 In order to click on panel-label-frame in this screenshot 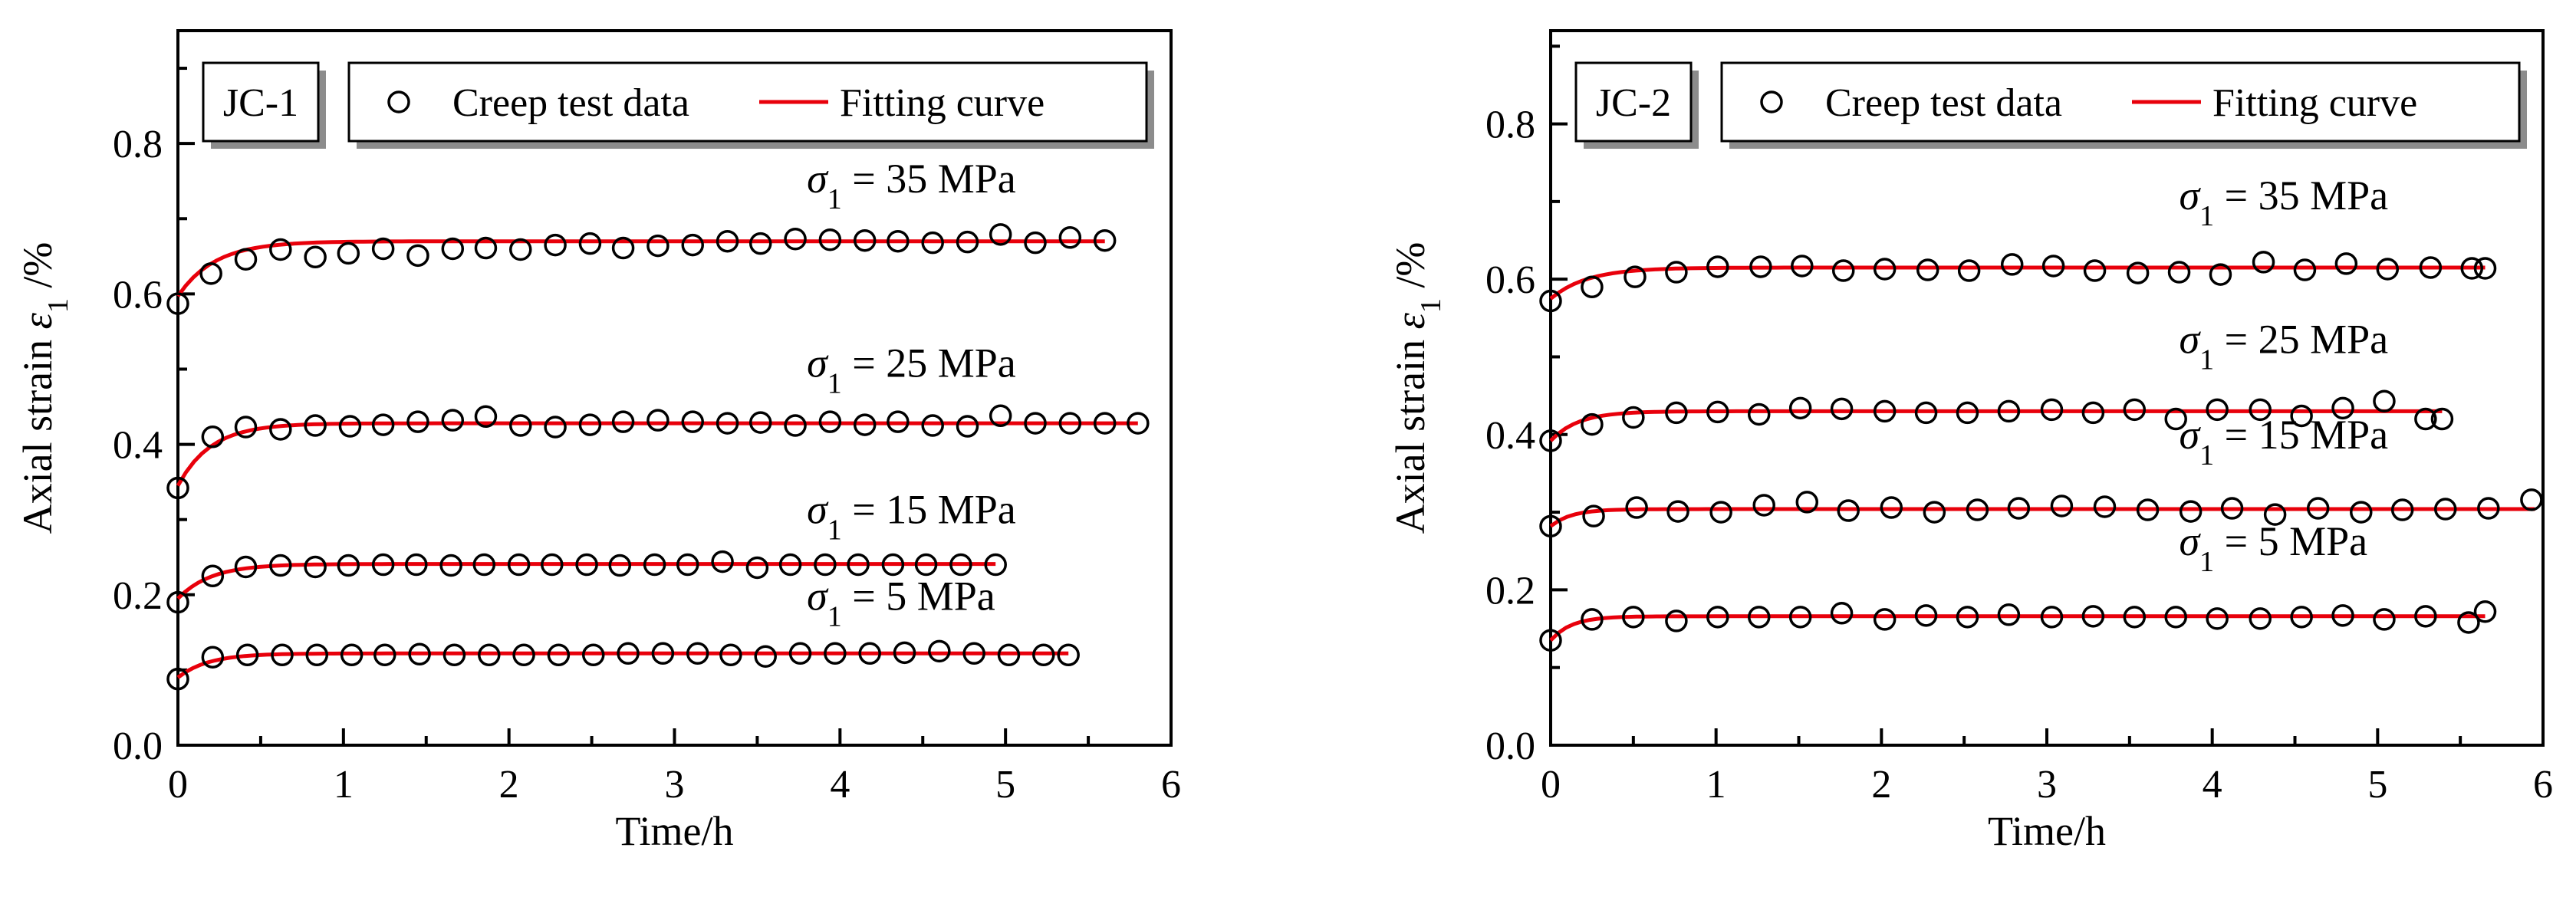, I will do `click(261, 102)`.